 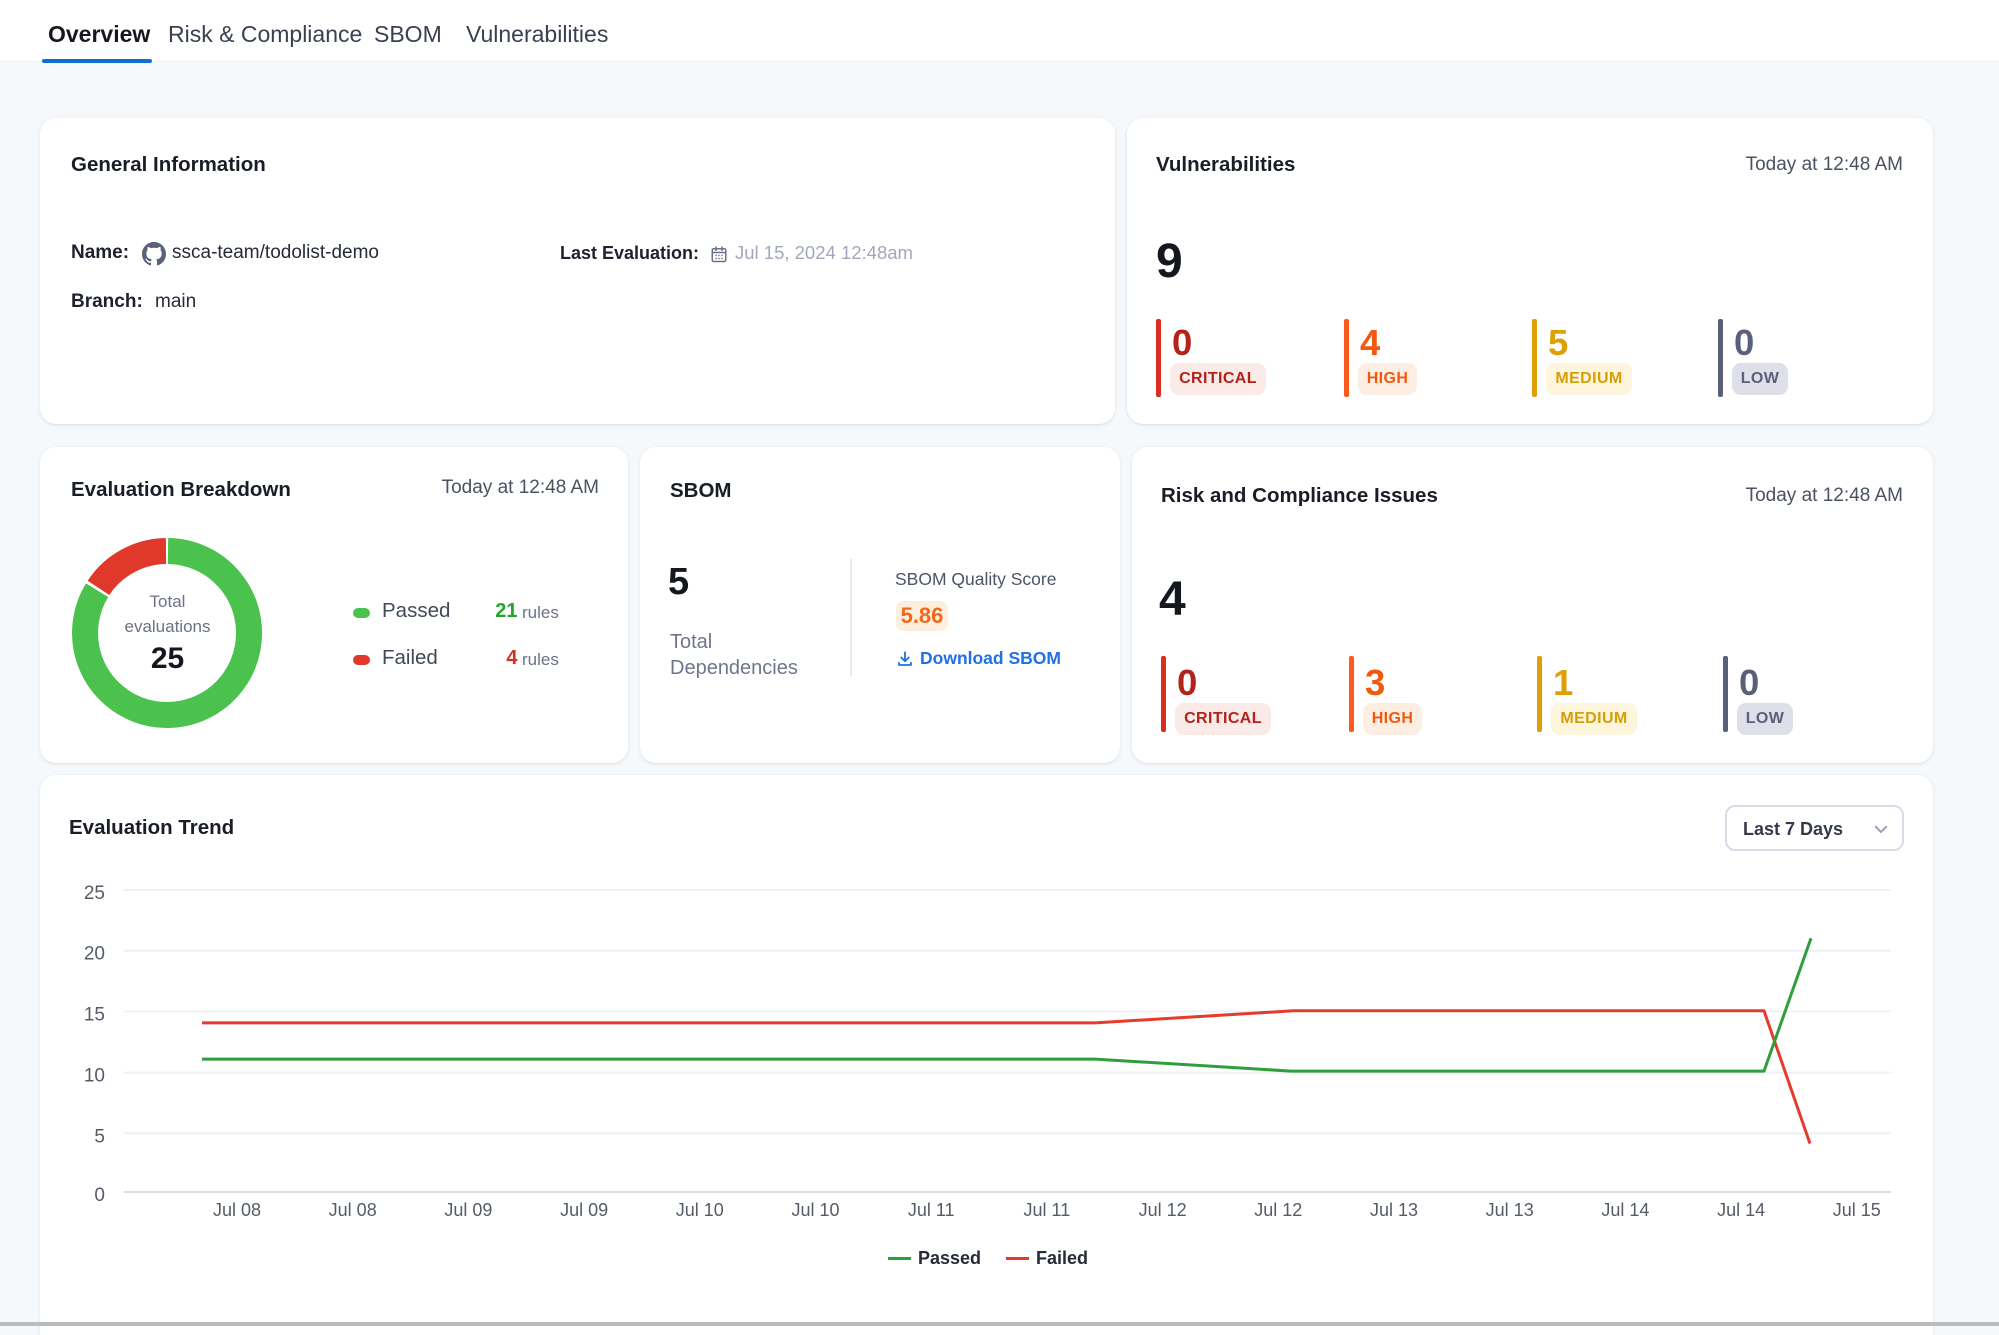 What do you see at coordinates (94, 1076) in the screenshot?
I see `svg-text: 10` at bounding box center [94, 1076].